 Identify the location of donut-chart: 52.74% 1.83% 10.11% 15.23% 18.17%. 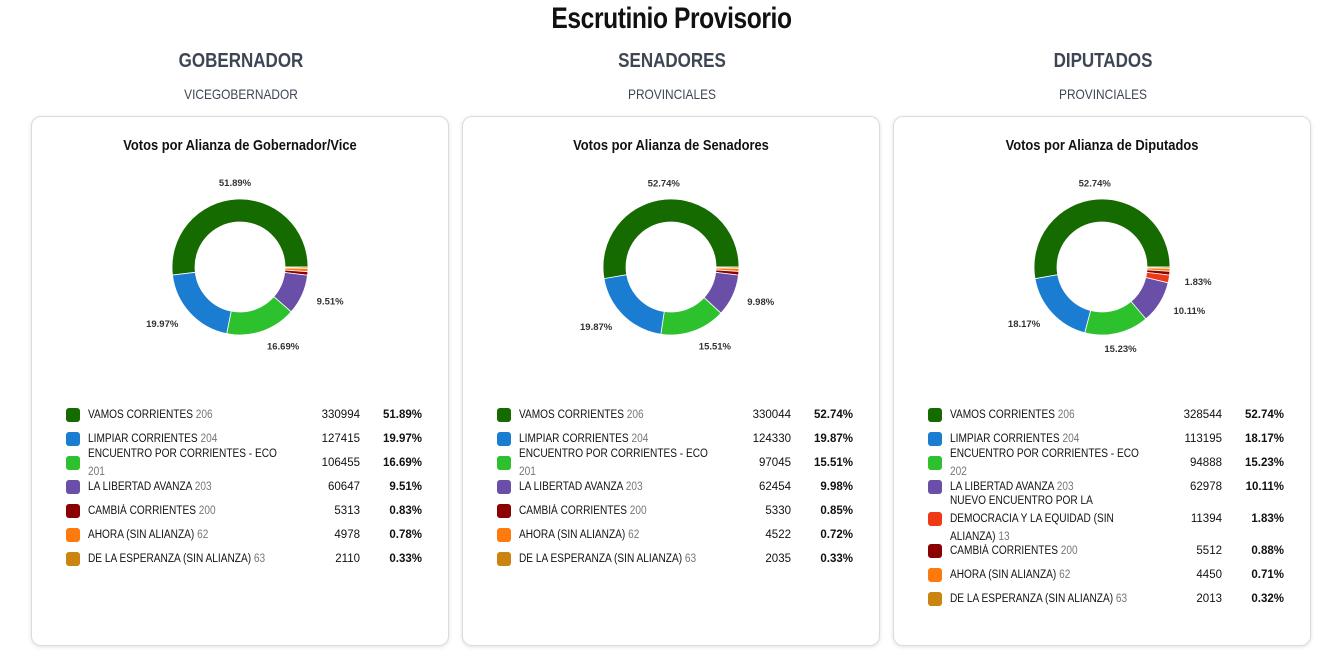
(1110, 266).